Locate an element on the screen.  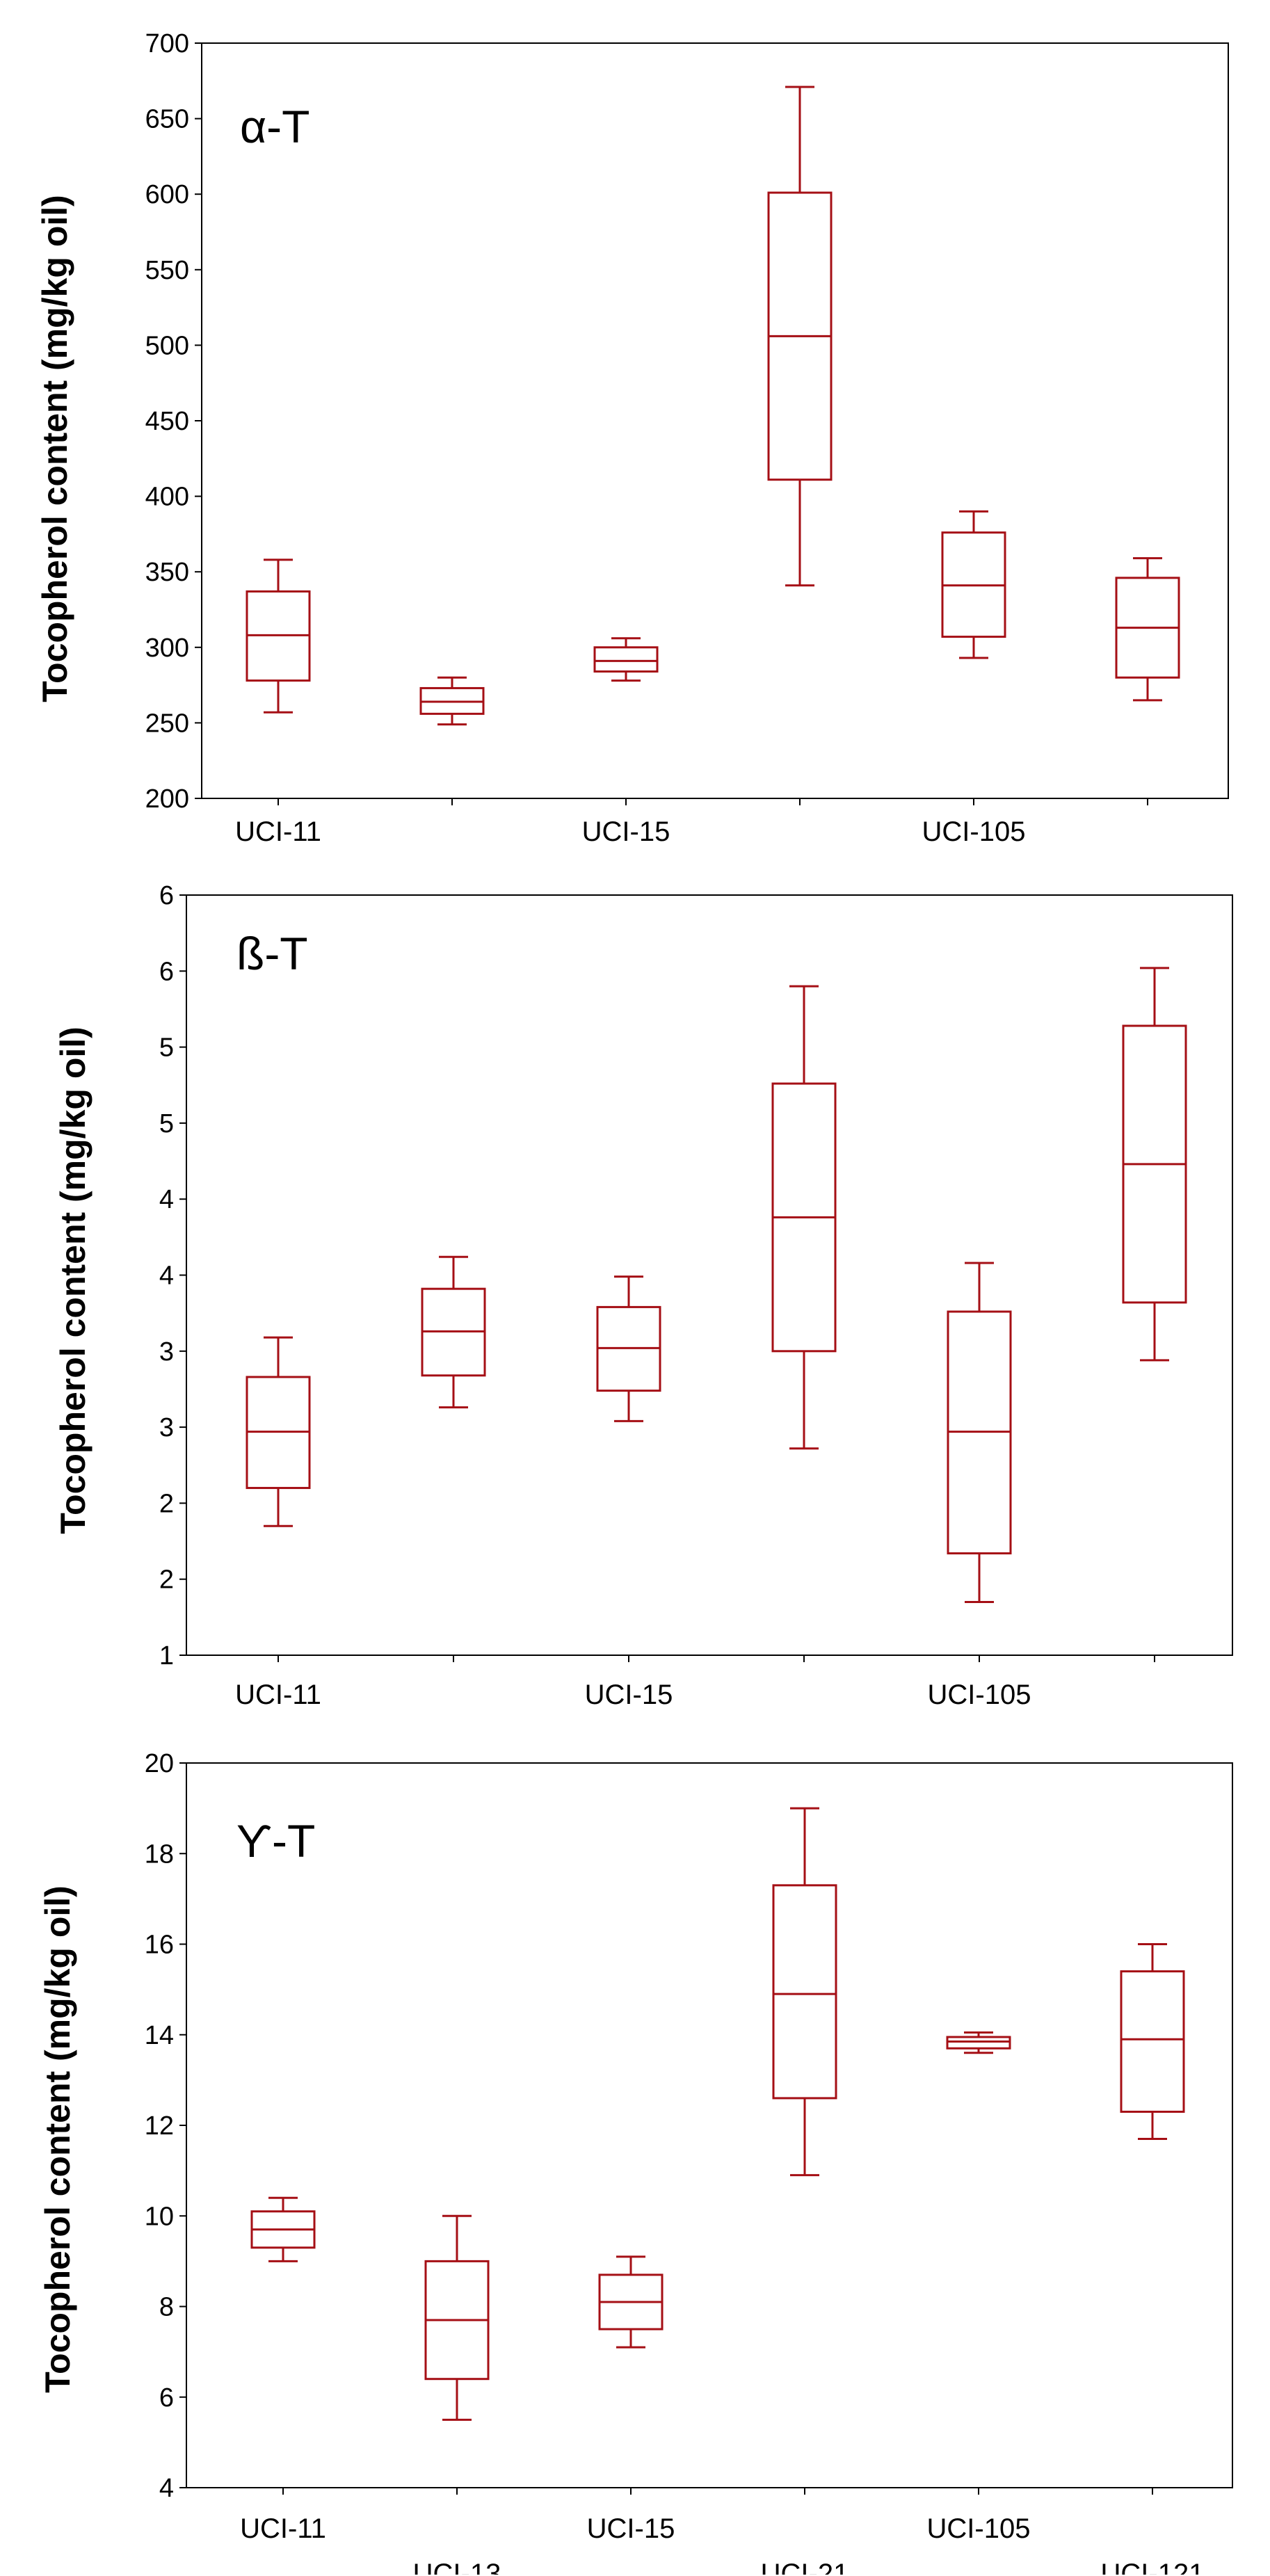
y-tick-label: 8 is located at coordinates (166, 2307).